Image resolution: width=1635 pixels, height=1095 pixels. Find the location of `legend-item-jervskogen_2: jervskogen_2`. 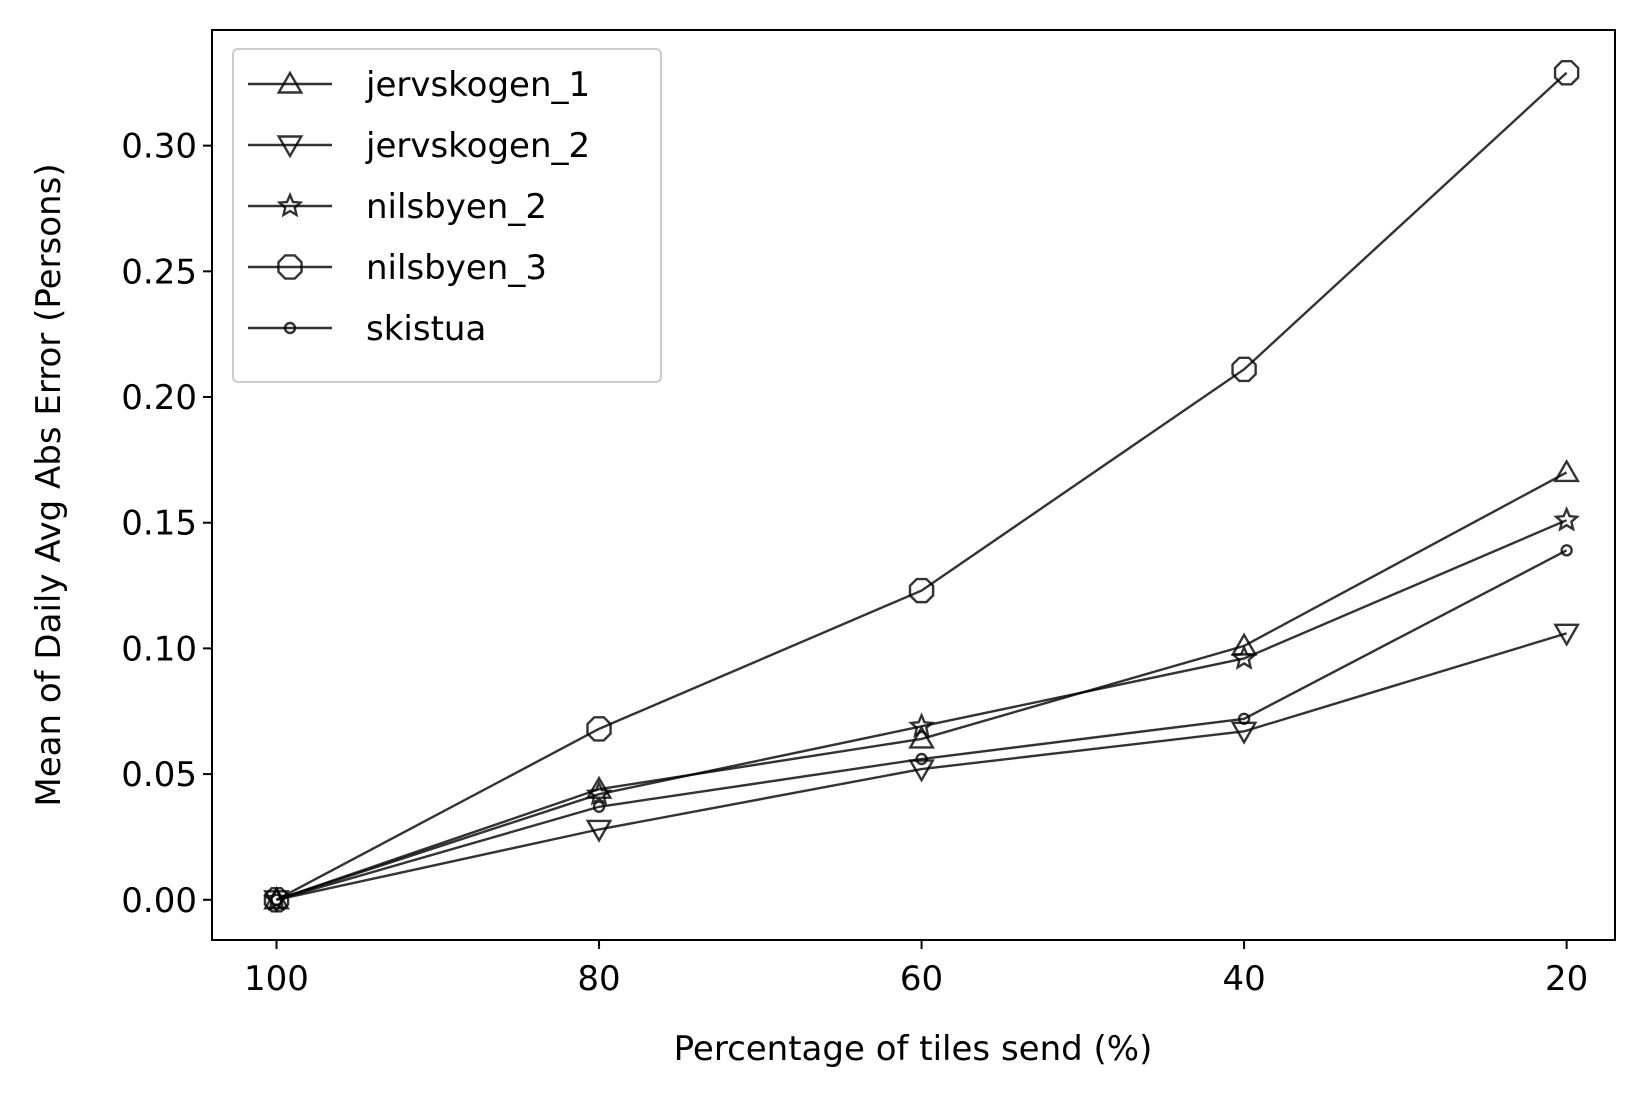

legend-item-jervskogen_2: jervskogen_2 is located at coordinates (419, 146).